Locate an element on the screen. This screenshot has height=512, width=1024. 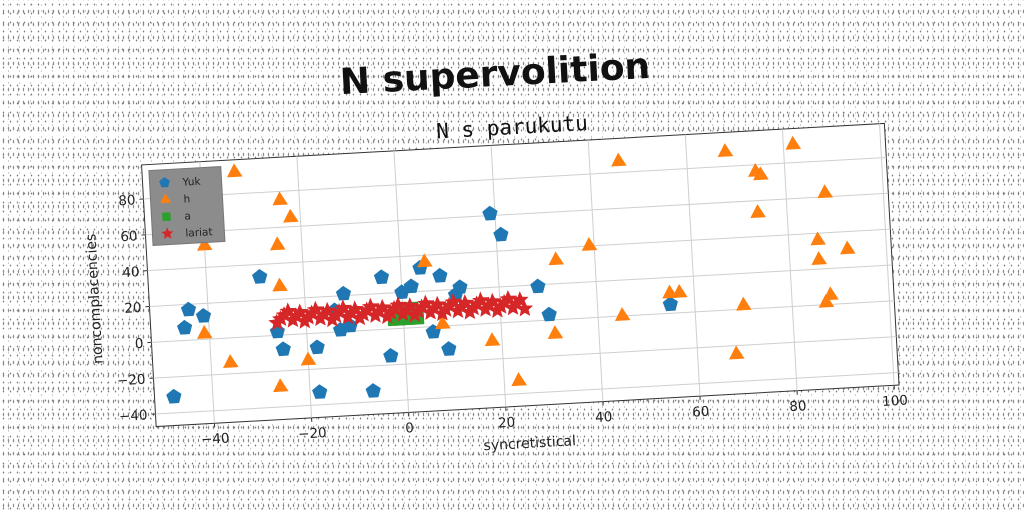
y-tick-label: −20 is located at coordinates (131, 381).